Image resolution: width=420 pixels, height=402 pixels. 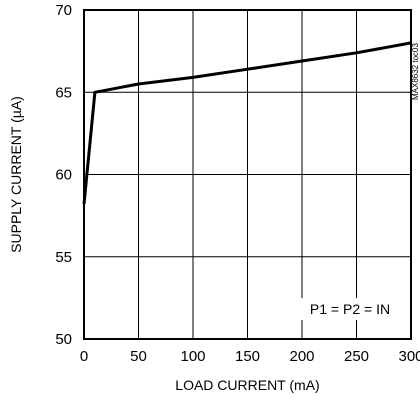 I want to click on annotation-label: P1 = P2 = IN, so click(x=350, y=309).